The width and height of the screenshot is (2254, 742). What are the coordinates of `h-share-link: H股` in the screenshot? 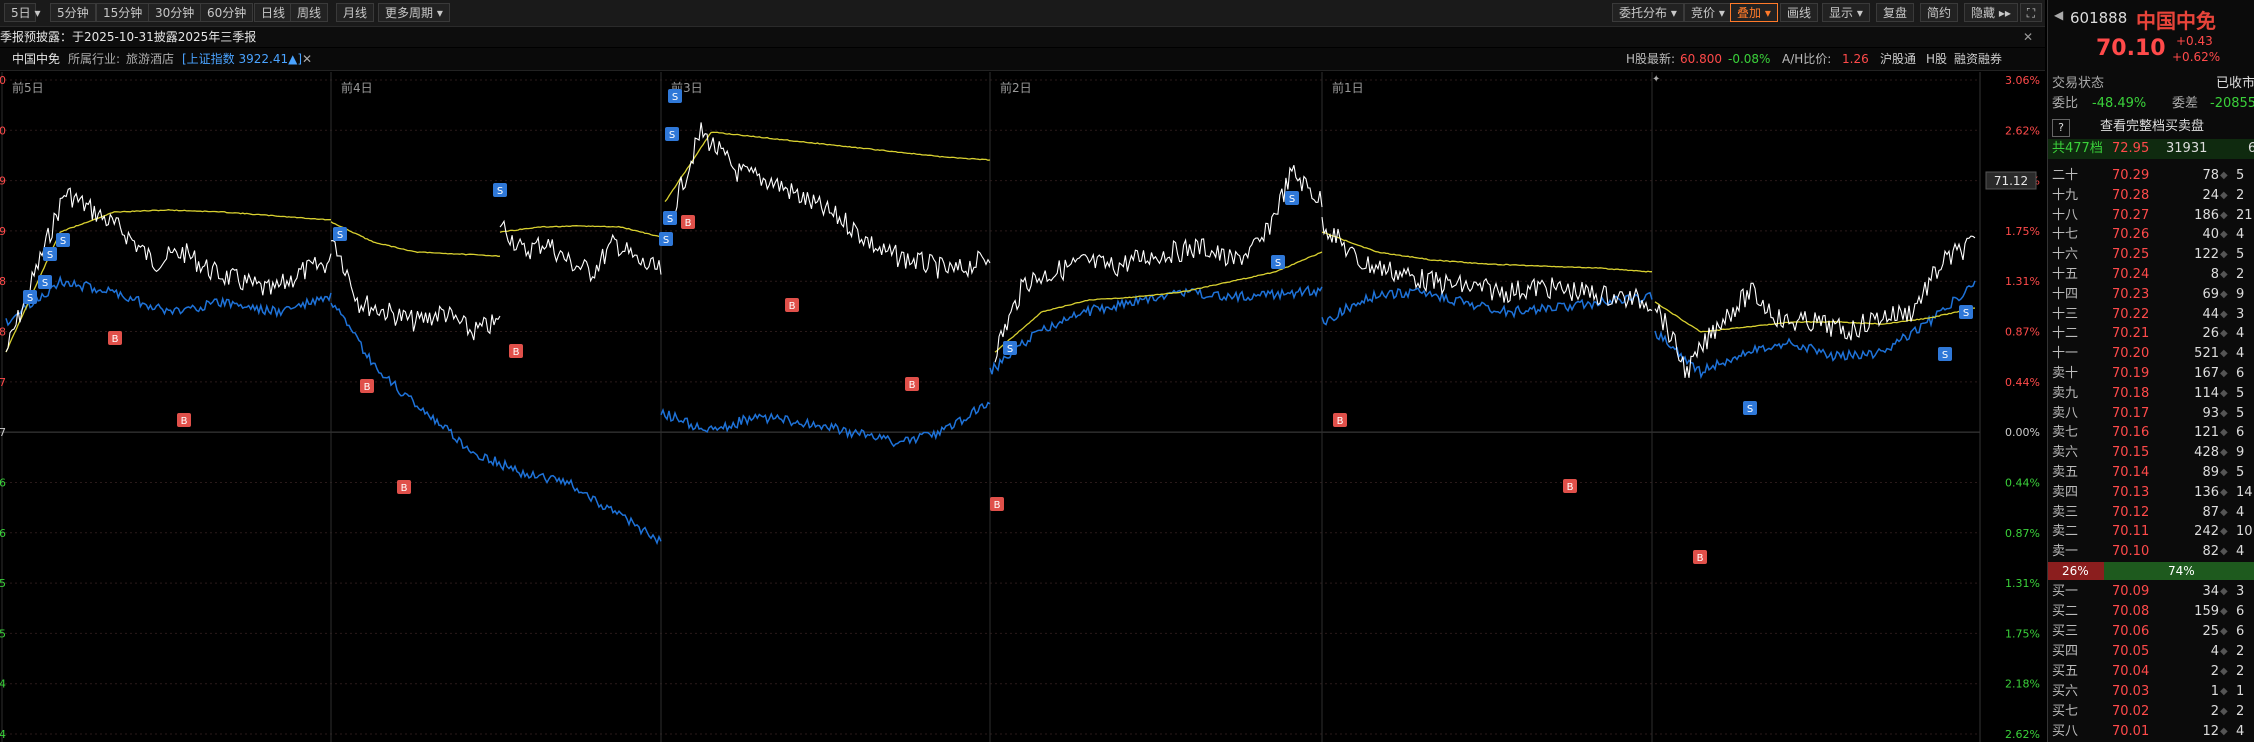 It's located at (1937, 59).